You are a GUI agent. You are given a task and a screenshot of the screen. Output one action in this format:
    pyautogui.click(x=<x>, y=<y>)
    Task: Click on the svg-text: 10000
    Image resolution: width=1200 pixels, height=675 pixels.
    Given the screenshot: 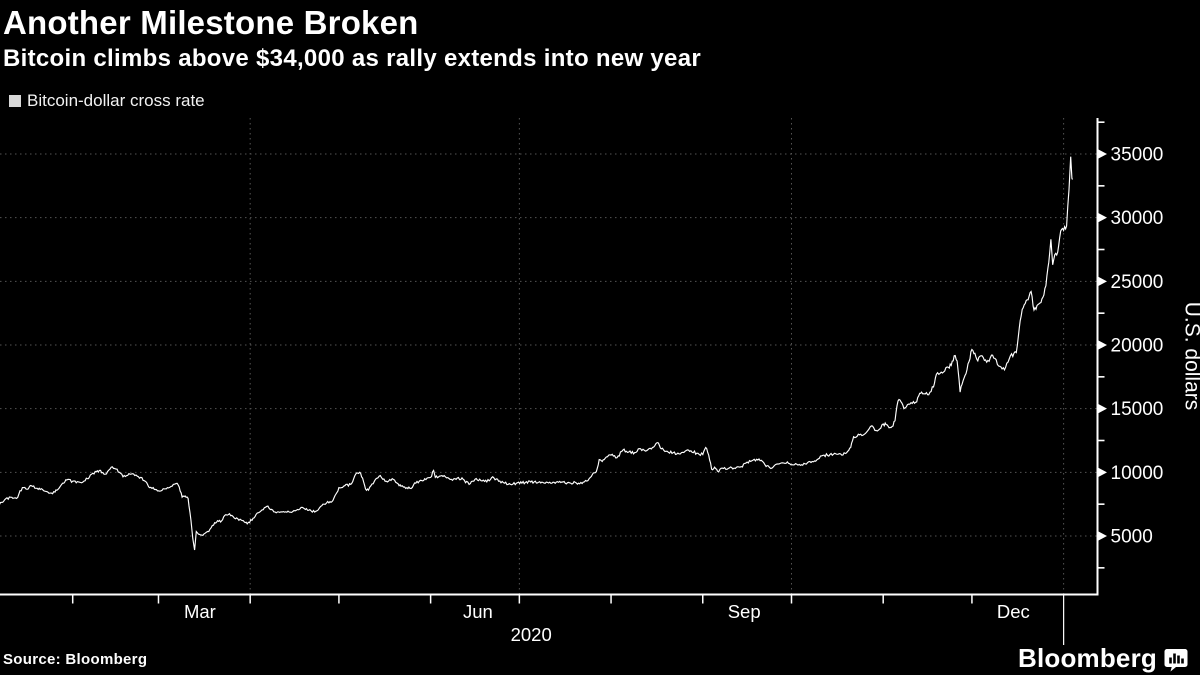 What is the action you would take?
    pyautogui.click(x=1137, y=473)
    